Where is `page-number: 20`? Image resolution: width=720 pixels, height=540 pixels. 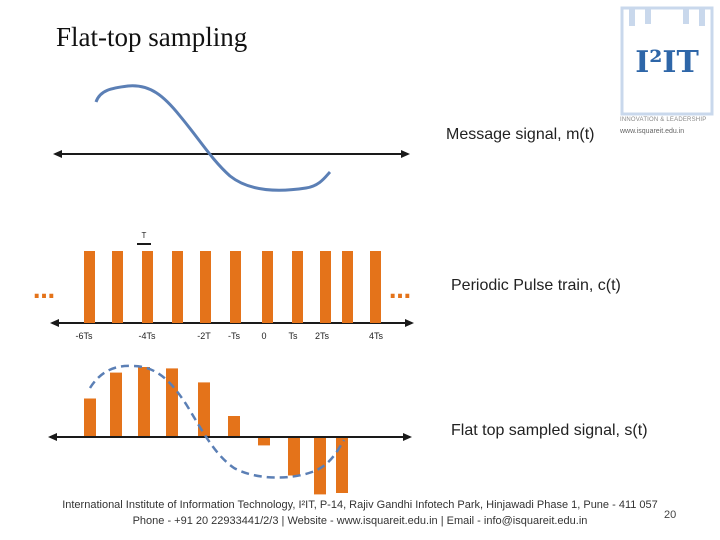
page-number: 20 is located at coordinates (670, 515).